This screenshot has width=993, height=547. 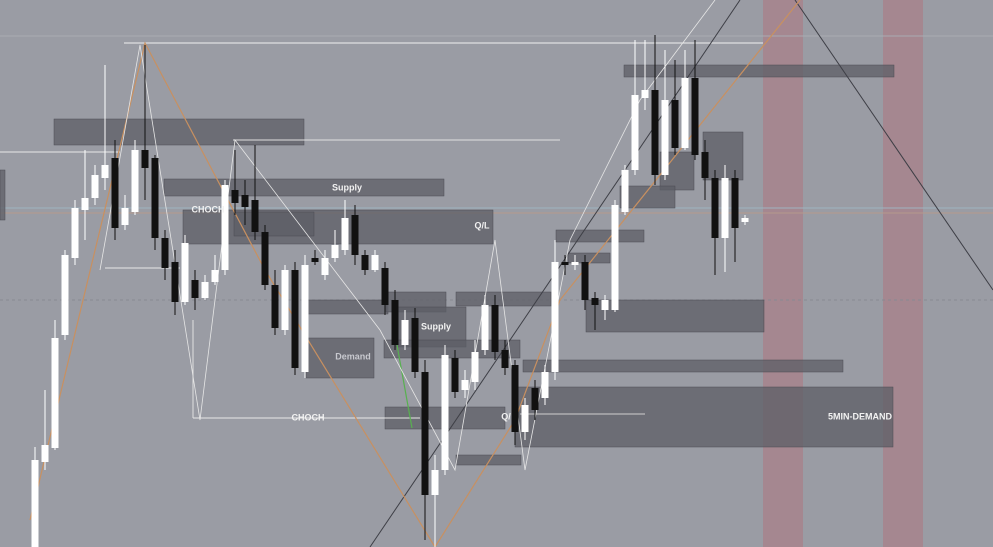 I want to click on zone-label: Demand, so click(x=353, y=356).